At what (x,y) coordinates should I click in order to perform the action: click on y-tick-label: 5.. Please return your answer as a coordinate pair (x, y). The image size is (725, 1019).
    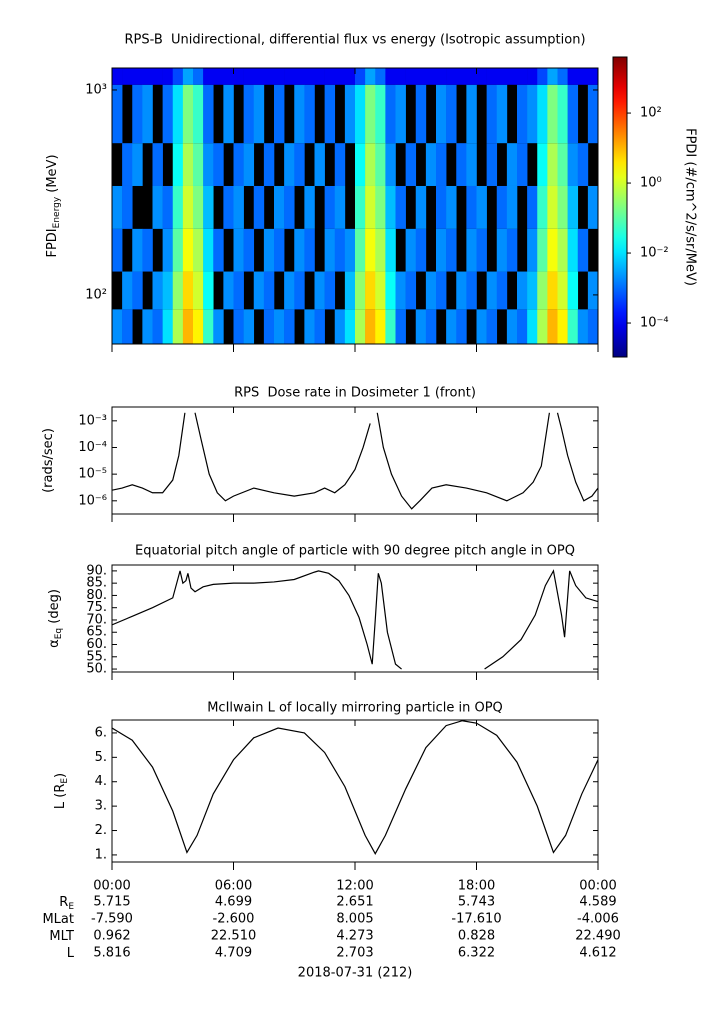
    Looking at the image, I should click on (101, 757).